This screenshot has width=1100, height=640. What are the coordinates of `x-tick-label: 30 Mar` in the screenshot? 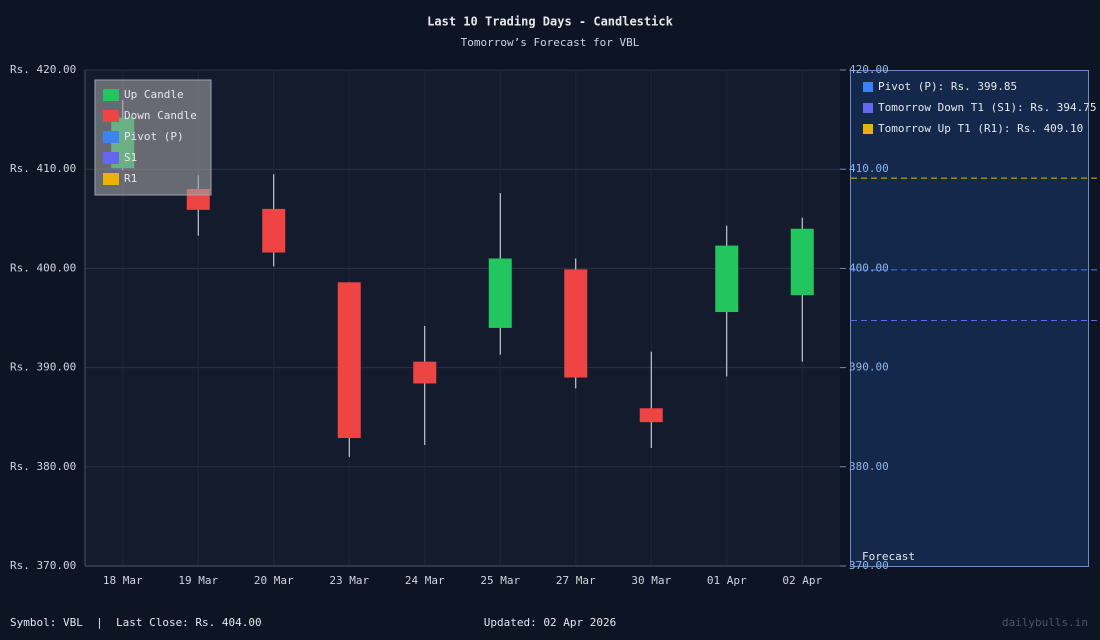 It's located at (651, 580).